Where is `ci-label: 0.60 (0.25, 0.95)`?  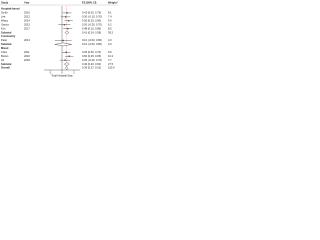 ci-label: 0.60 (0.25, 0.95) is located at coordinates (91, 56).